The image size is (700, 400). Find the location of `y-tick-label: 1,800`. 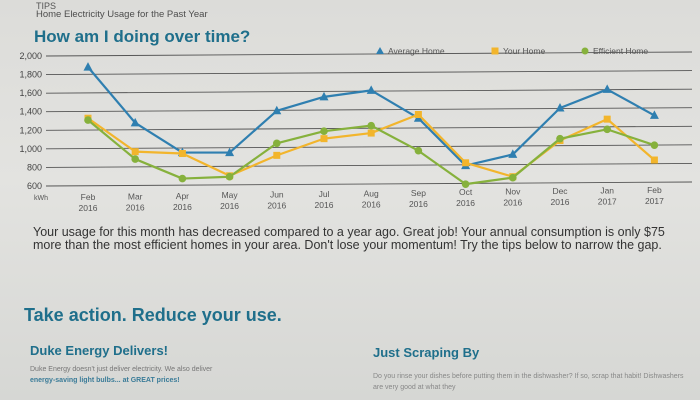

y-tick-label: 1,800 is located at coordinates (30, 75).